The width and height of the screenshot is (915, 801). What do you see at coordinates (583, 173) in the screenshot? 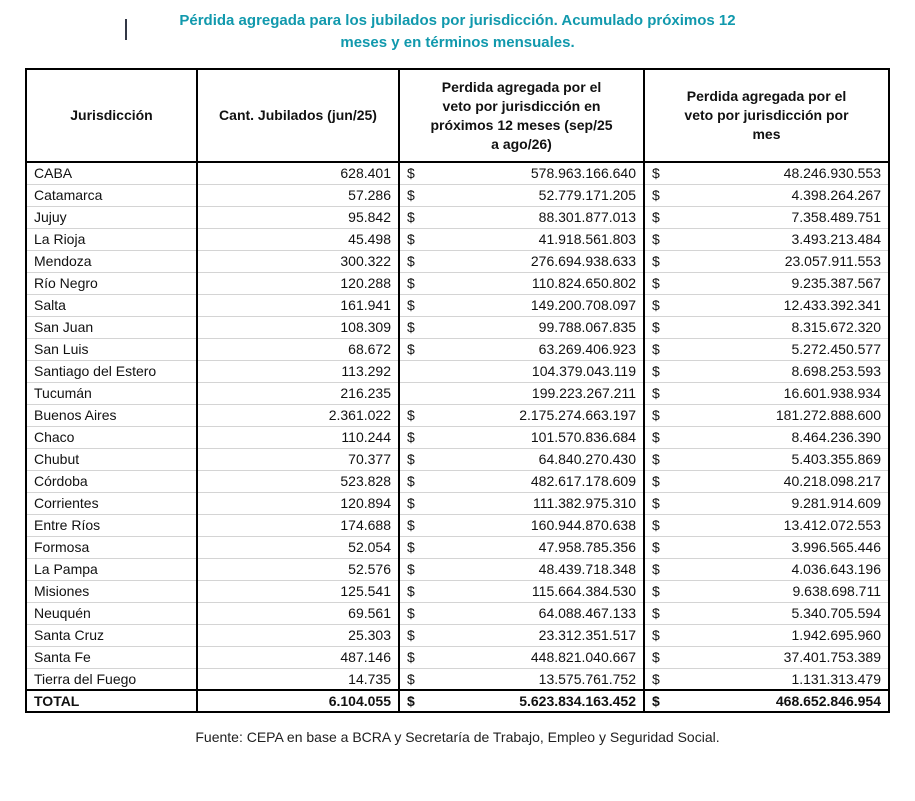
I see `veto-12m-value: 578.963.166.640` at bounding box center [583, 173].